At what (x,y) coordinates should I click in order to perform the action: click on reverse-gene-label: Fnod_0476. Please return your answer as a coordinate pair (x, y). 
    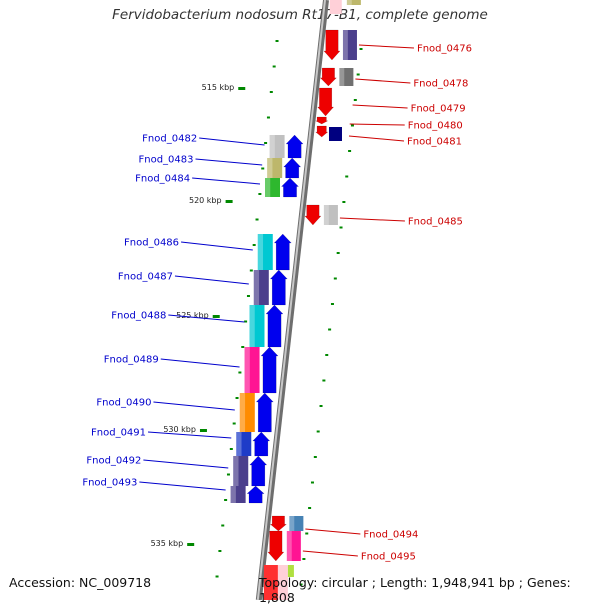
    Looking at the image, I should click on (444, 49).